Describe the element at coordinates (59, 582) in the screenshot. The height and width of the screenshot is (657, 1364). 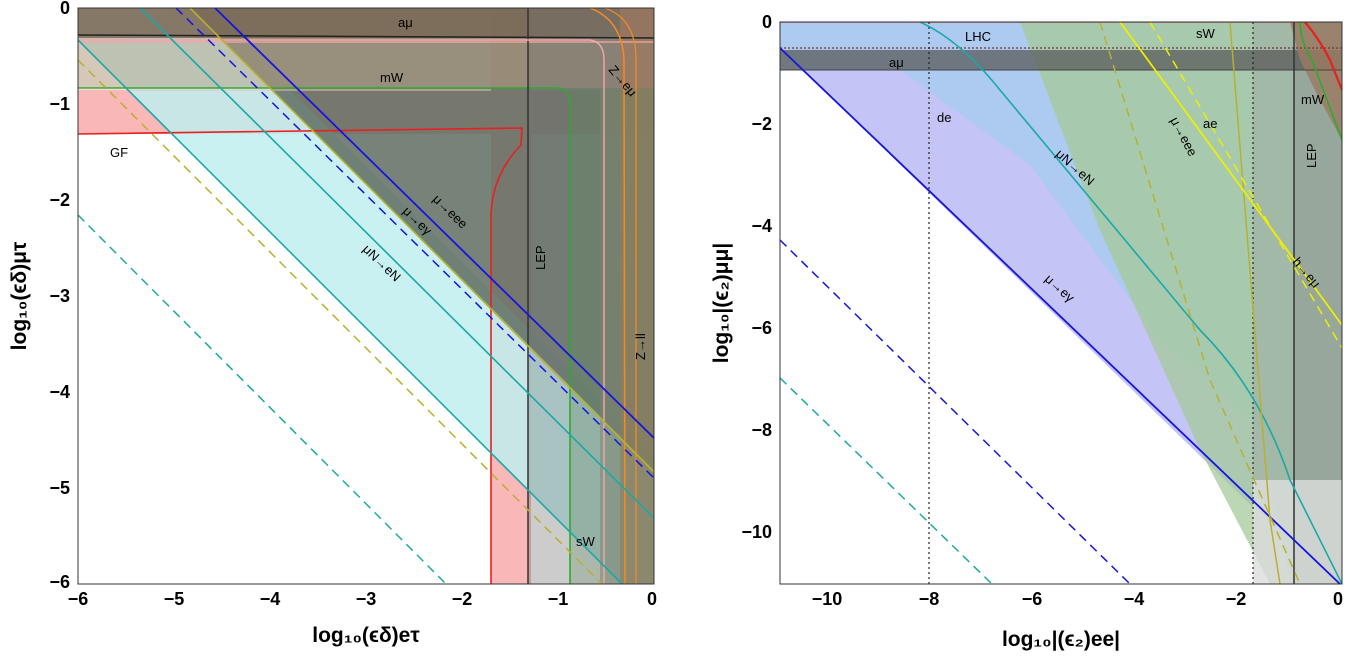
I see `left-ytick: −6` at that location.